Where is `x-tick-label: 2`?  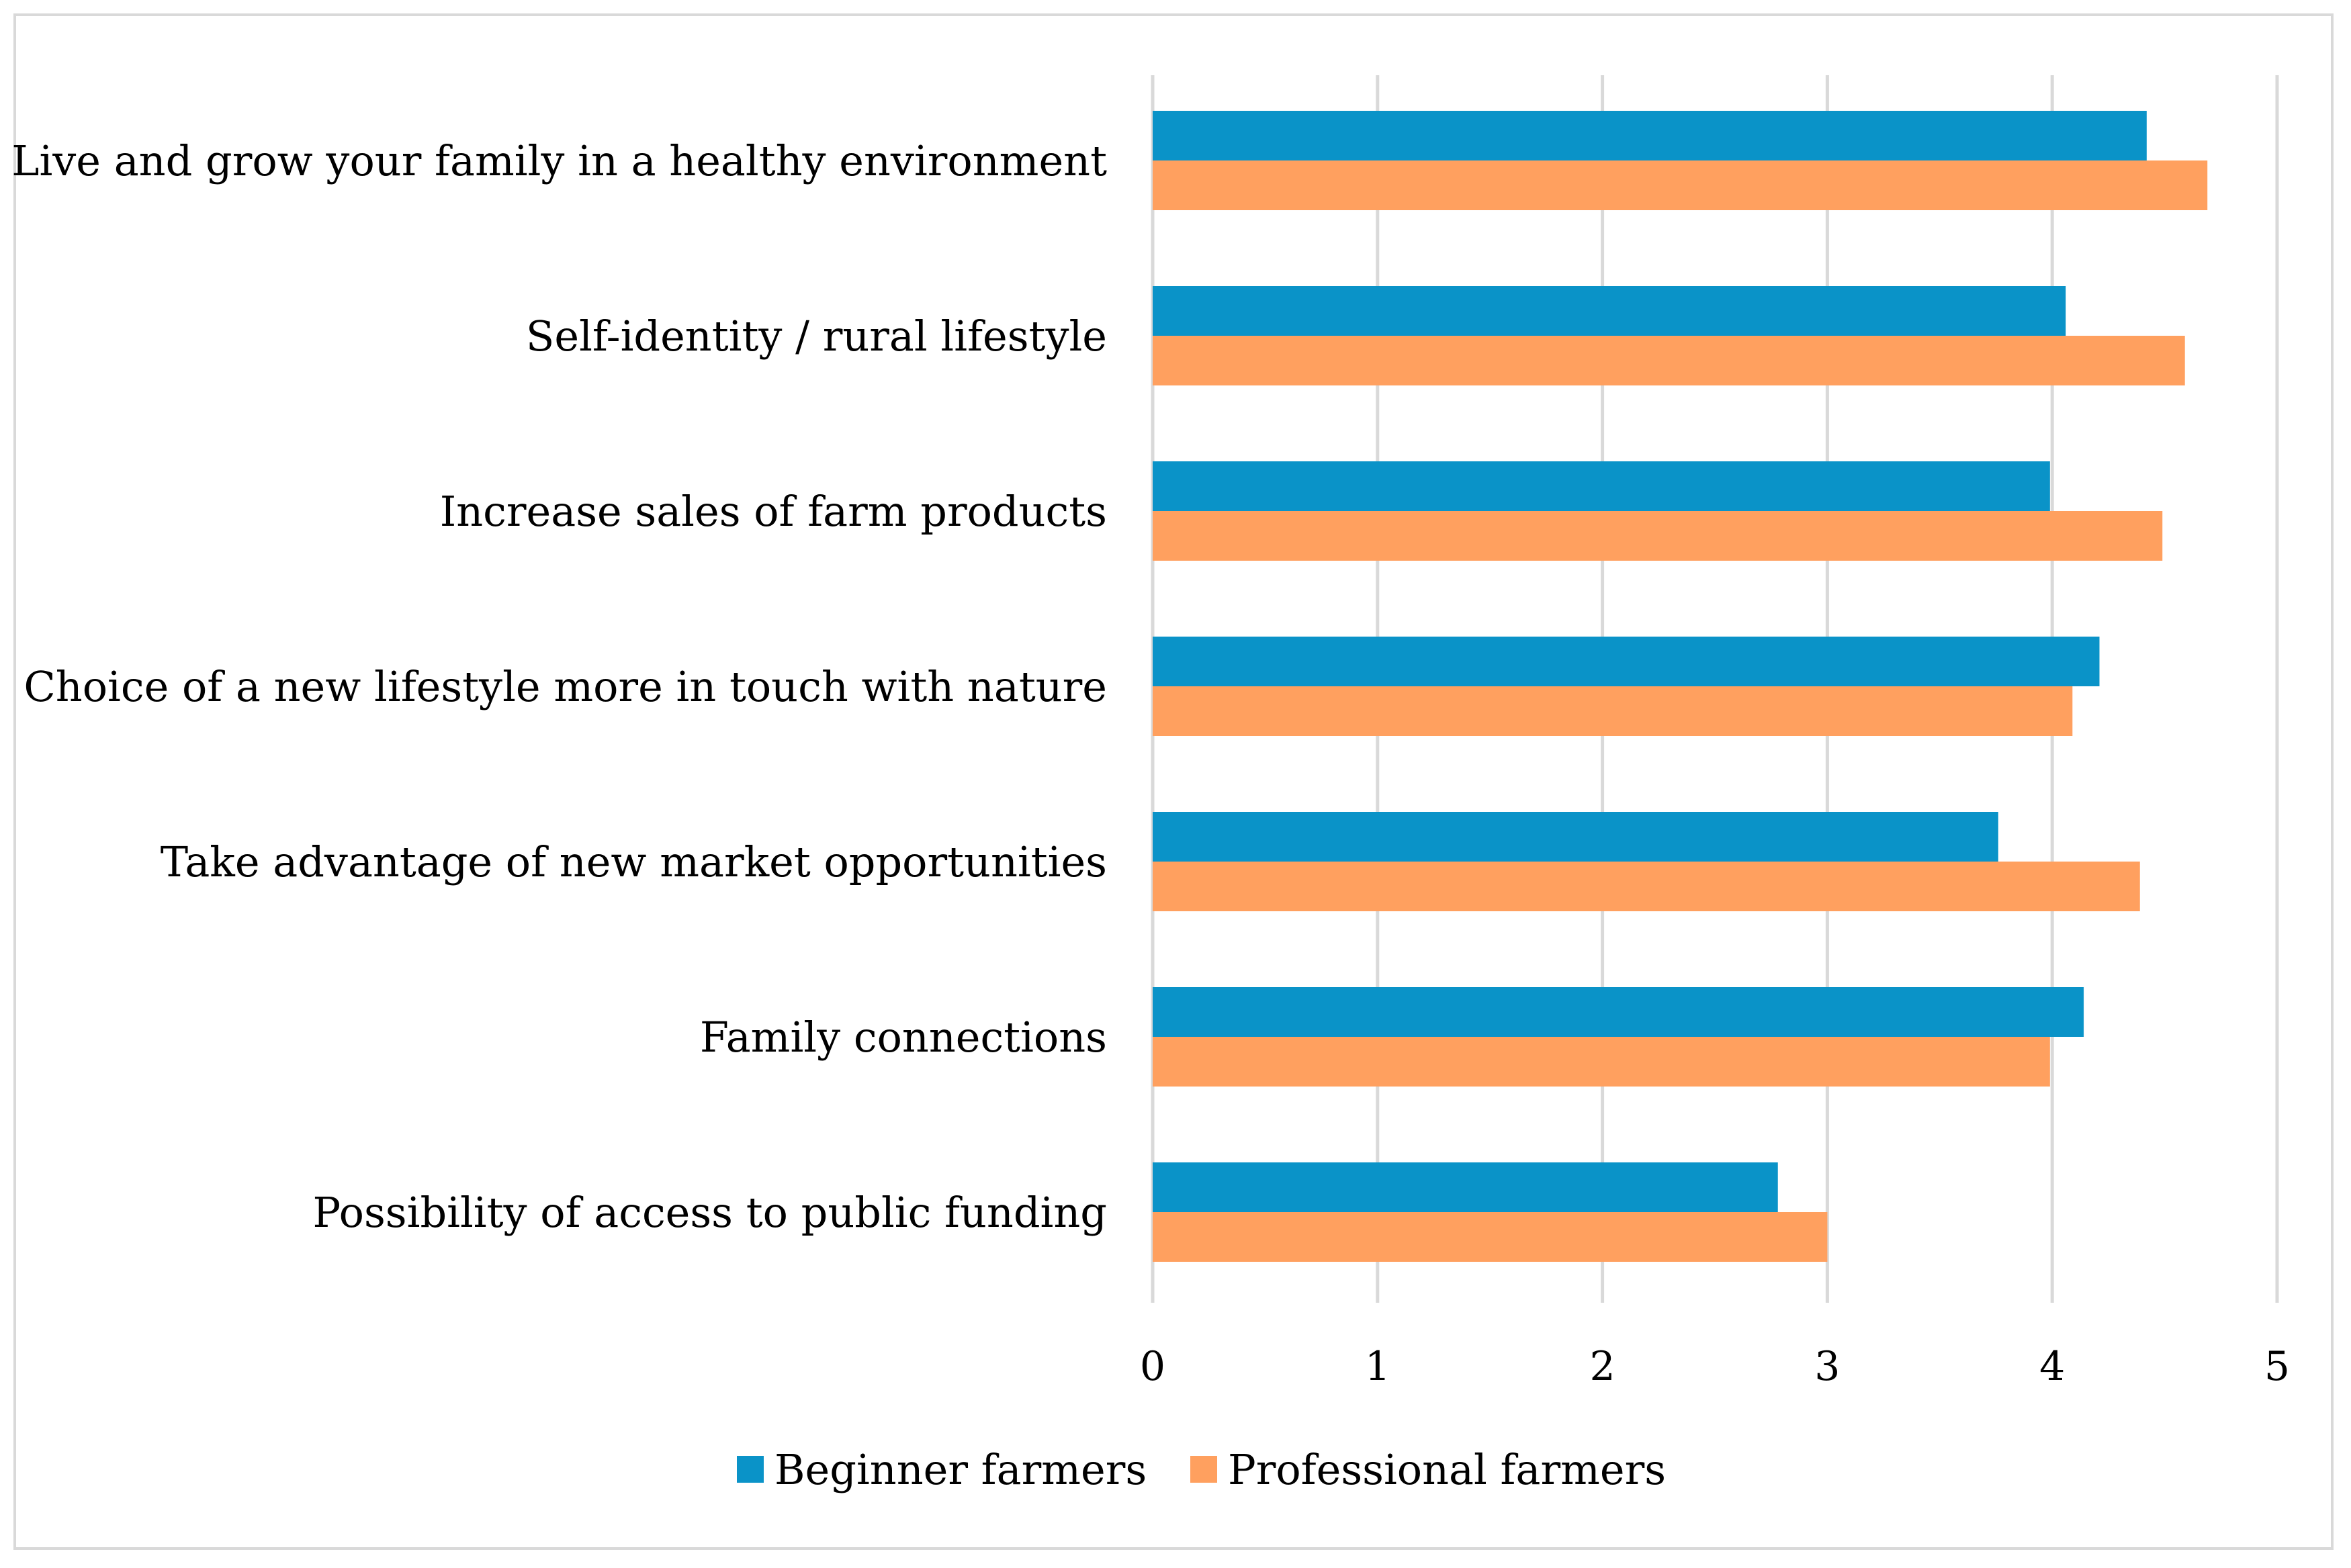
x-tick-label: 2 is located at coordinates (1603, 1366).